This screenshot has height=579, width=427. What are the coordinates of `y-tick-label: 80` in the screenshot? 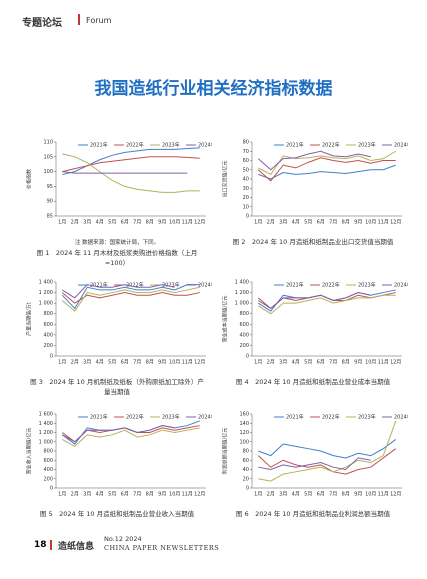 It's located at (246, 143).